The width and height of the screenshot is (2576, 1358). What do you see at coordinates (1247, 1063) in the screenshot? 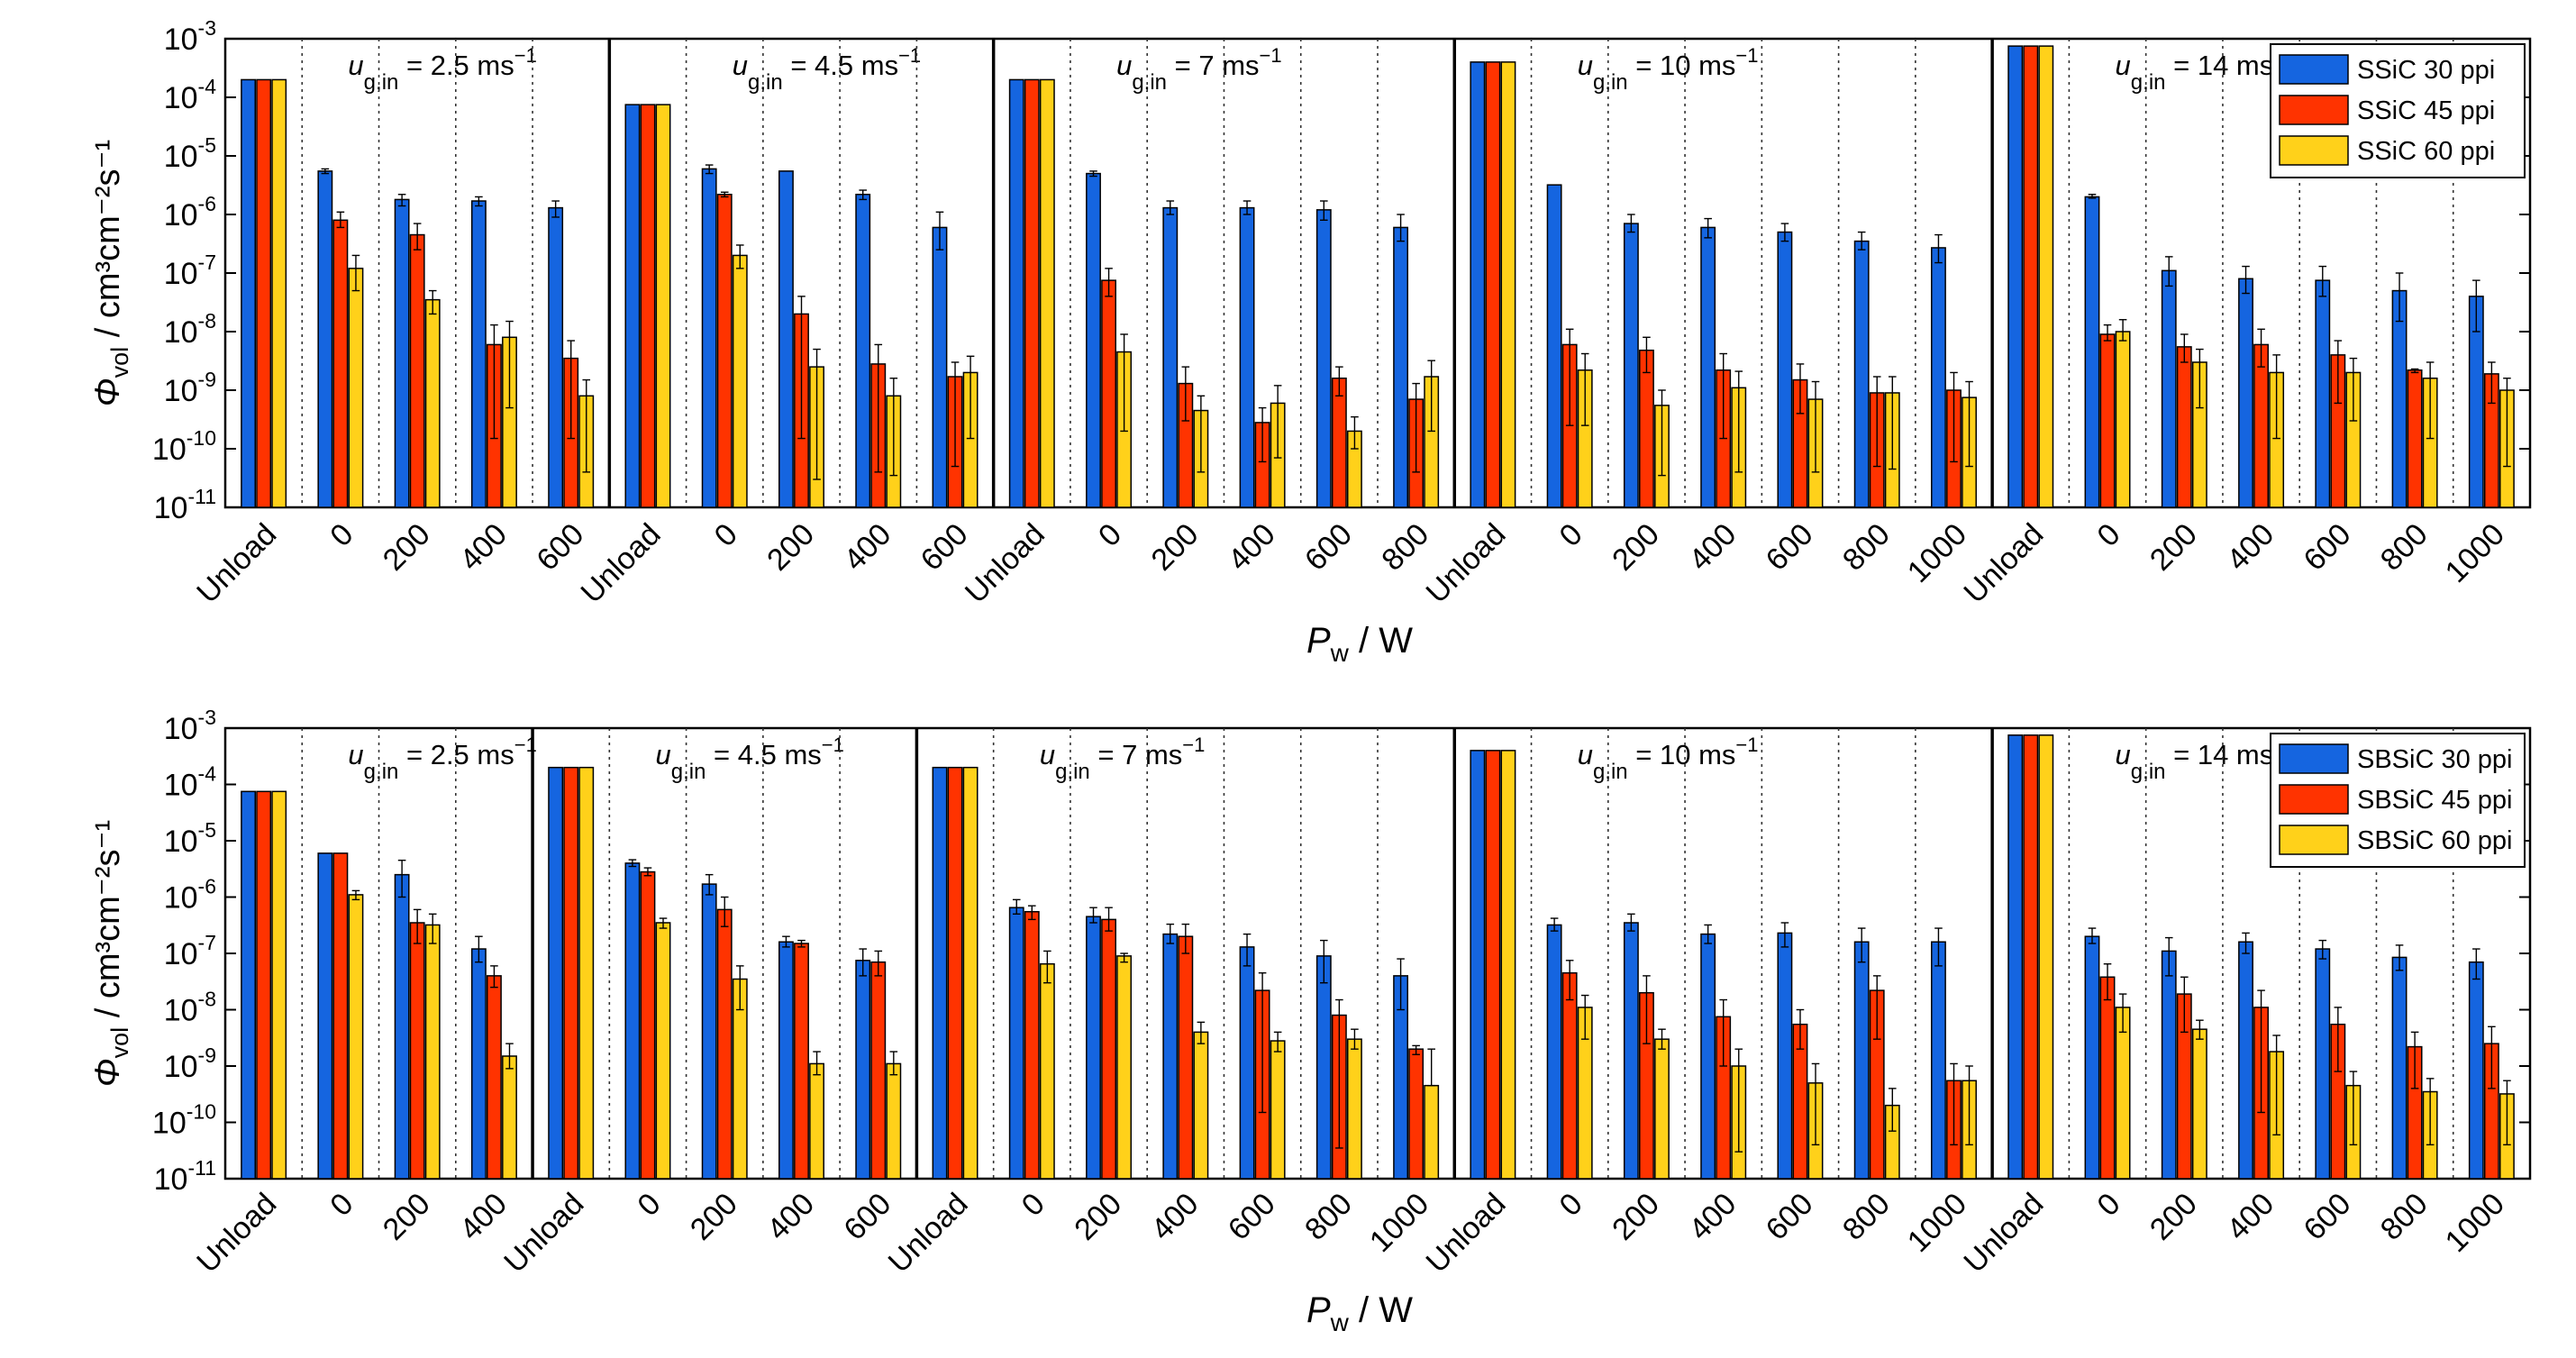
I see `bar-u-g-in-7-ms-600-sbsic-30-ppi` at bounding box center [1247, 1063].